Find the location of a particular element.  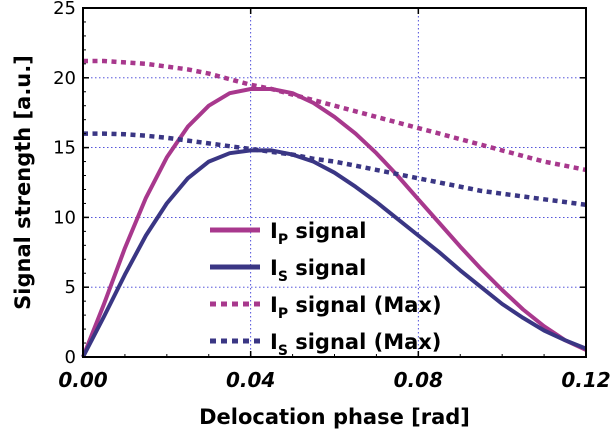

y-tick-label: 5 is located at coordinates (70, 287).